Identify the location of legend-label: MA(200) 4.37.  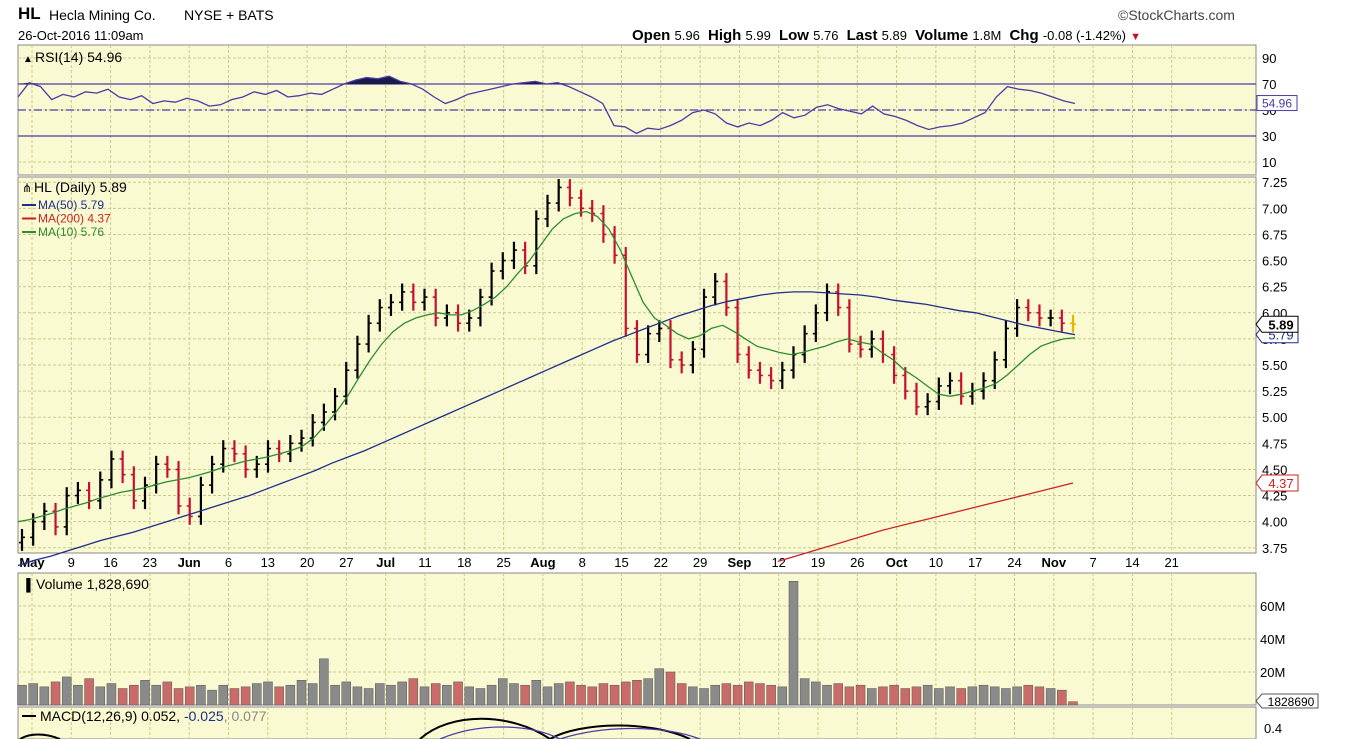
(74, 219).